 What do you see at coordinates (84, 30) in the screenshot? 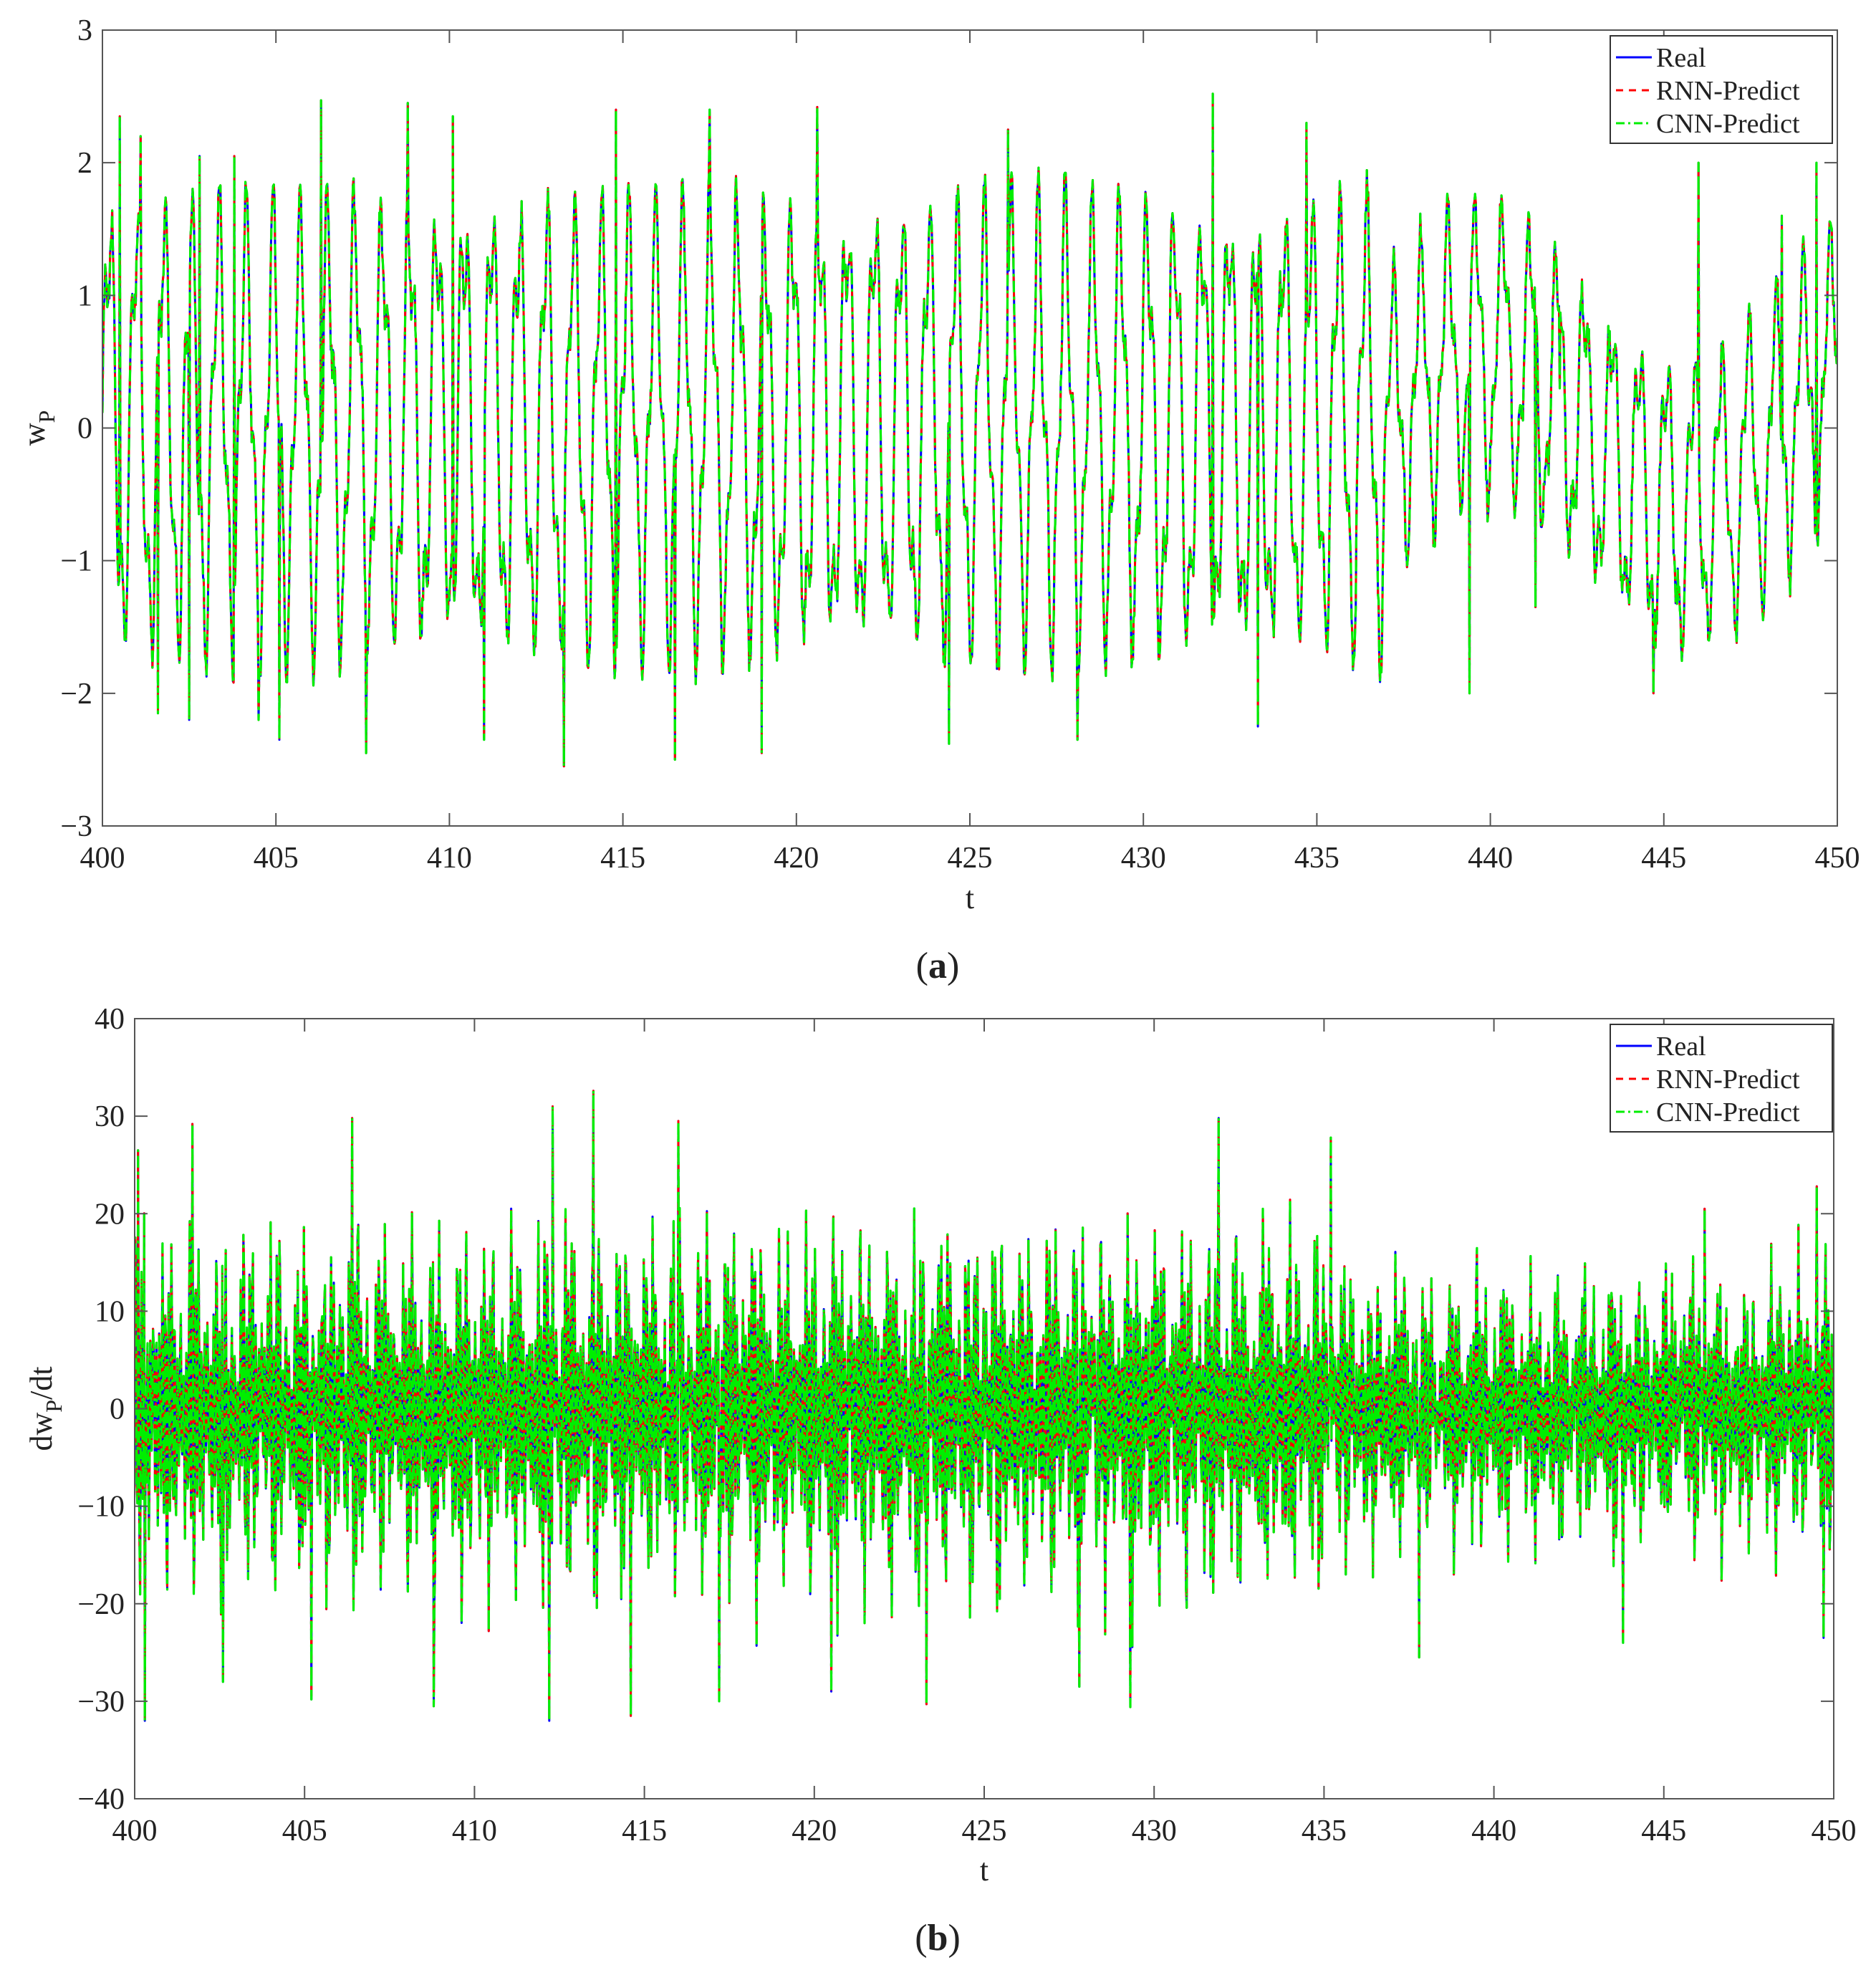
I see `y-tick-label: 3` at bounding box center [84, 30].